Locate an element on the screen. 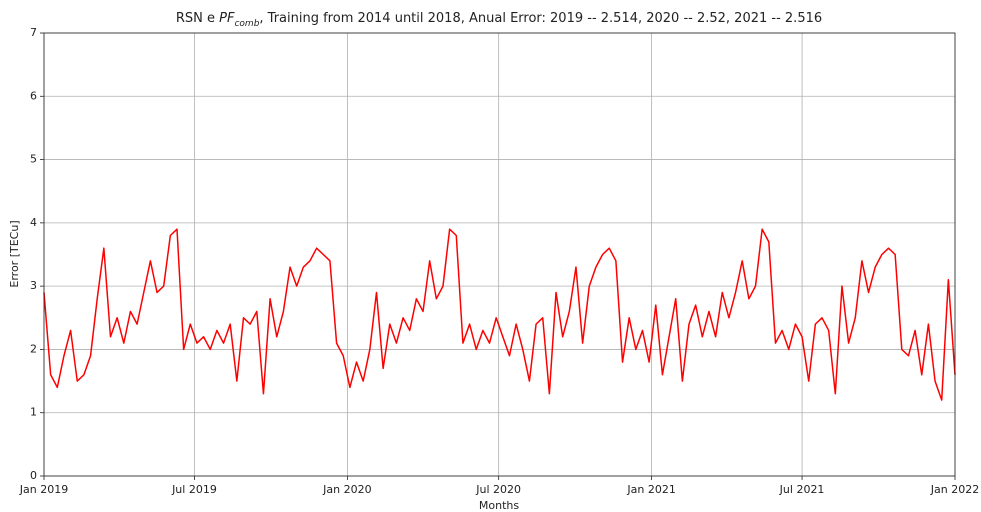  x-tick-label: Jul 2019 is located at coordinates (194, 489).